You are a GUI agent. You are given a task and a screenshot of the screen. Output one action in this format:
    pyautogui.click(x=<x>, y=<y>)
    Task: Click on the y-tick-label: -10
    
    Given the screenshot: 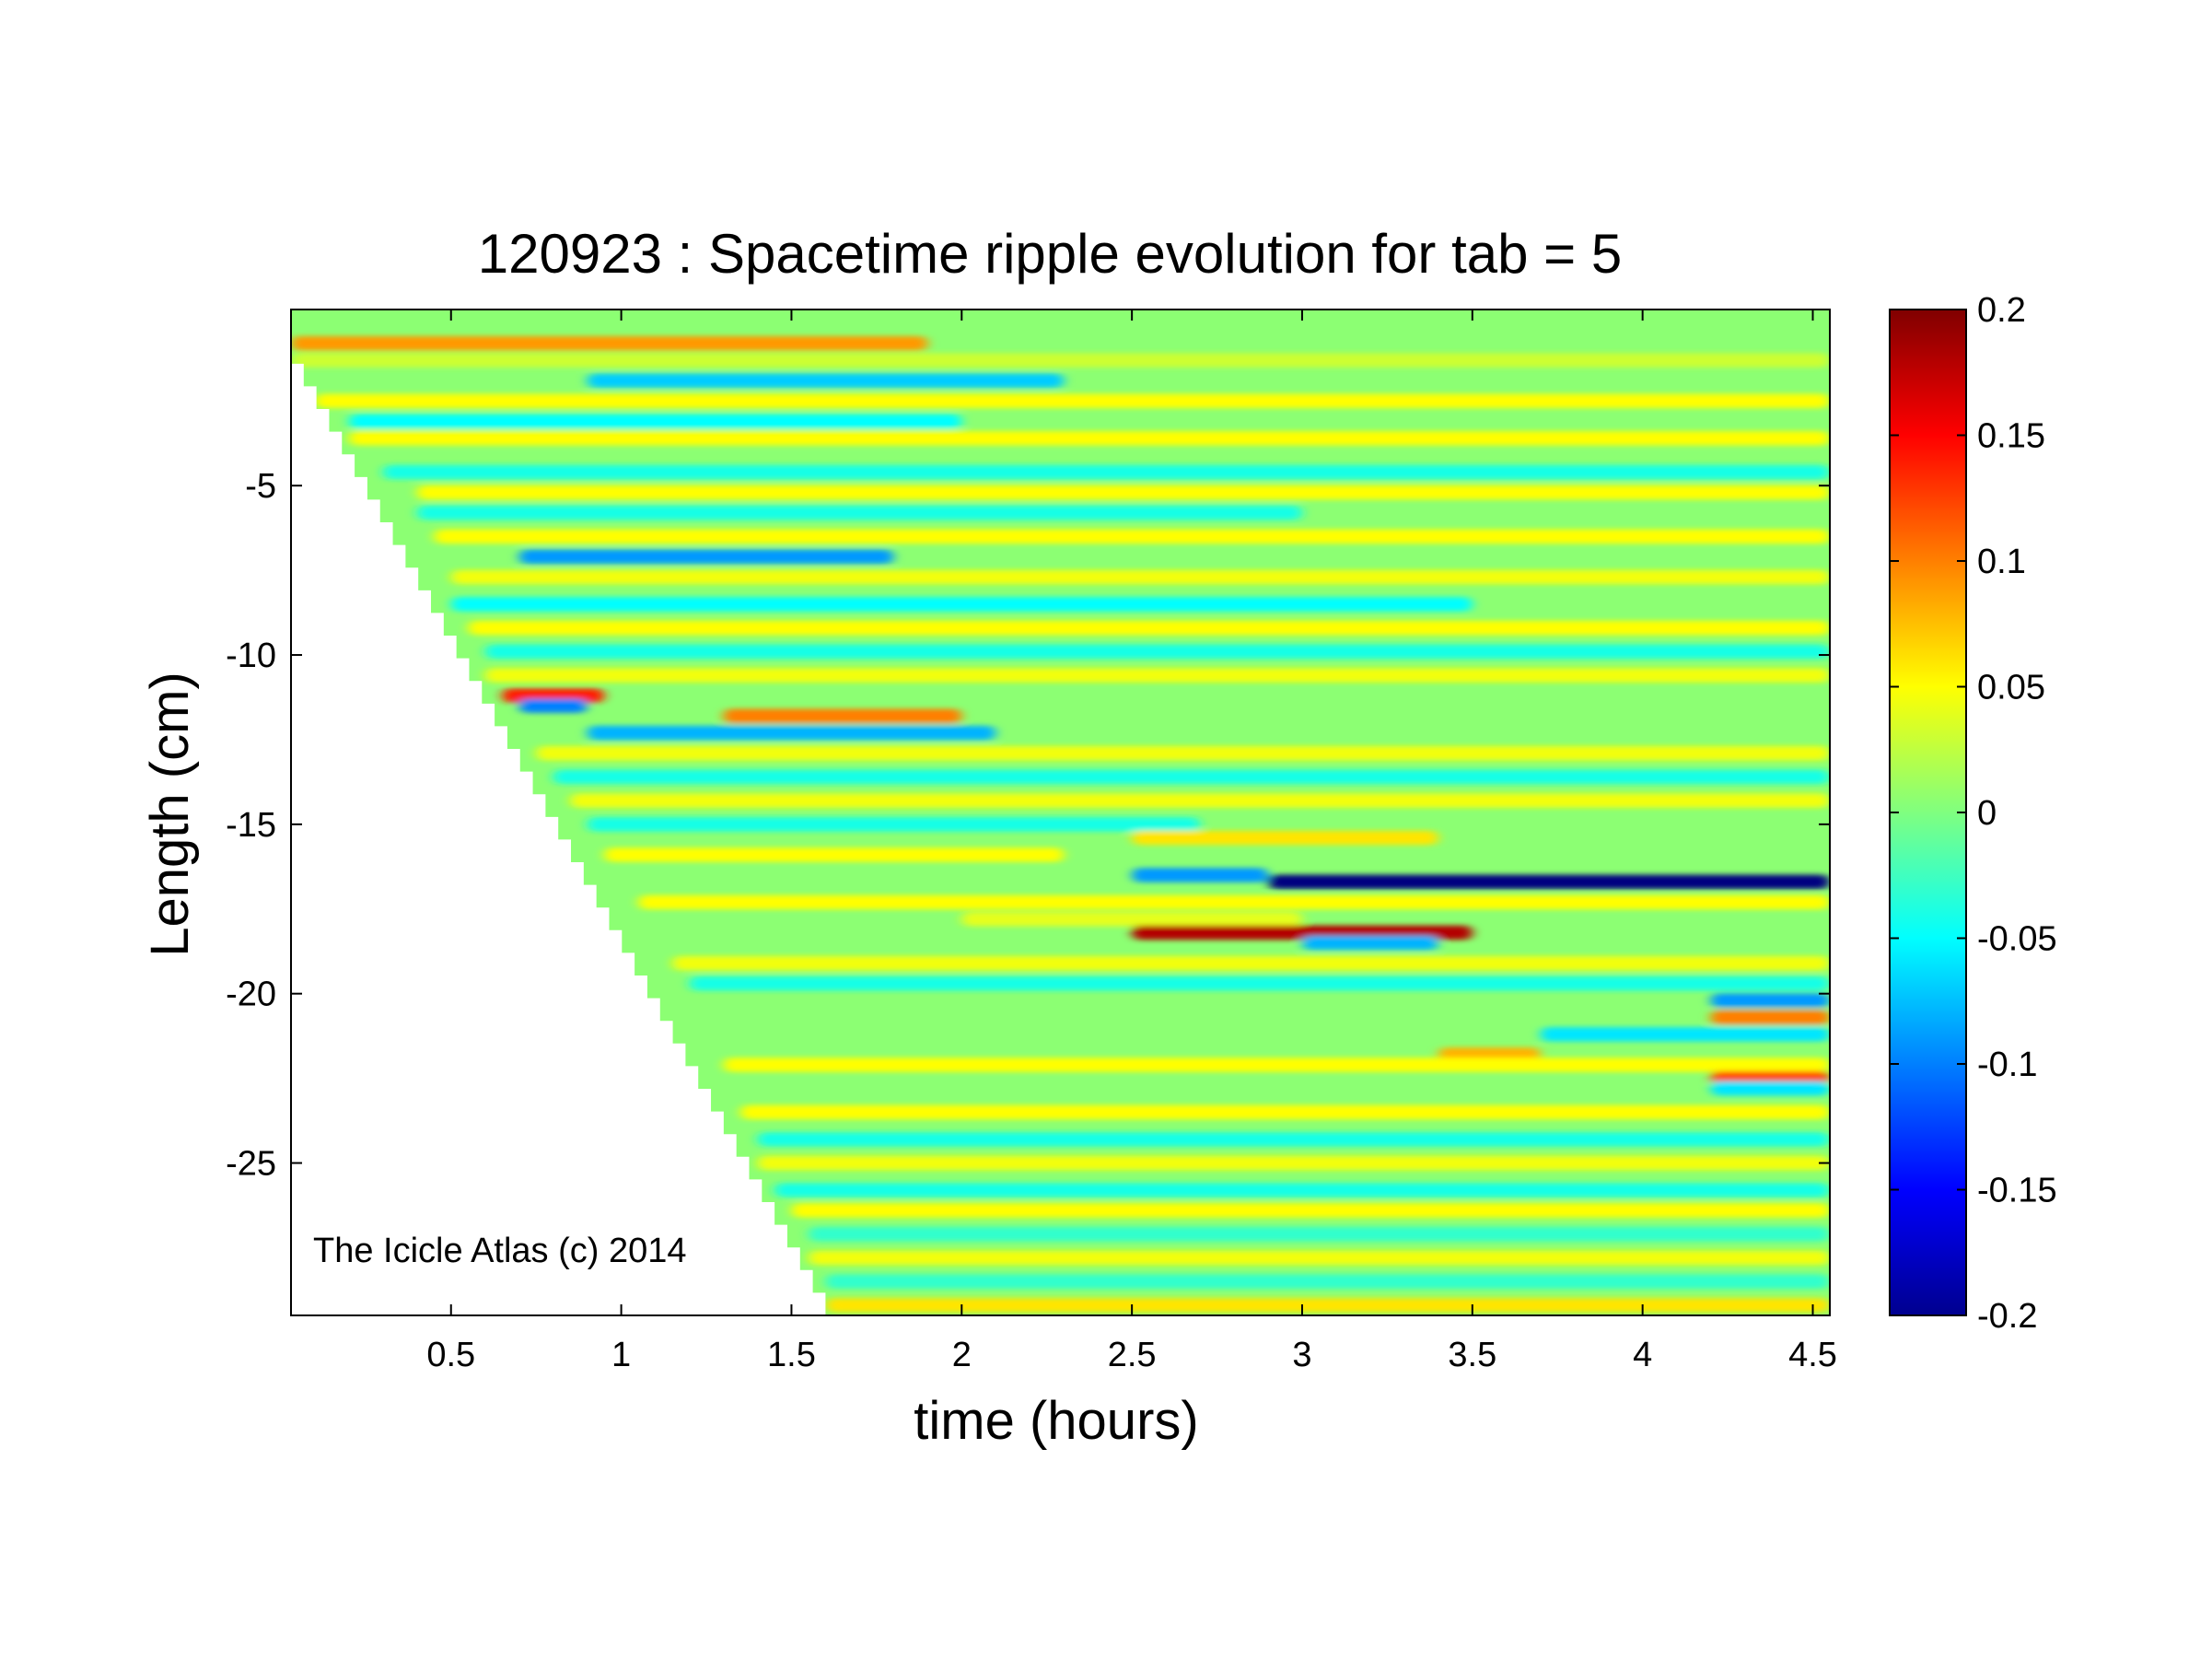 What is the action you would take?
    pyautogui.click(x=251, y=656)
    